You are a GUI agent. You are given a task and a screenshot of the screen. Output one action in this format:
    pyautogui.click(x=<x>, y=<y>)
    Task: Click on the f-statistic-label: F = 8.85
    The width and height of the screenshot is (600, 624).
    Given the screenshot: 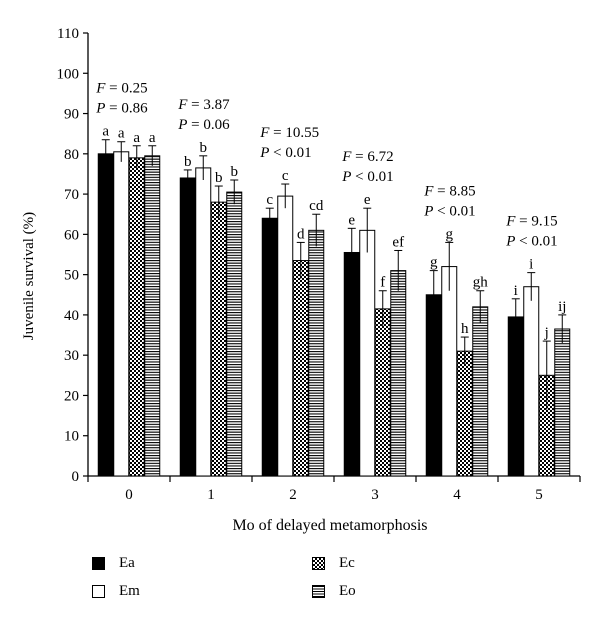 What is the action you would take?
    pyautogui.click(x=449, y=191)
    